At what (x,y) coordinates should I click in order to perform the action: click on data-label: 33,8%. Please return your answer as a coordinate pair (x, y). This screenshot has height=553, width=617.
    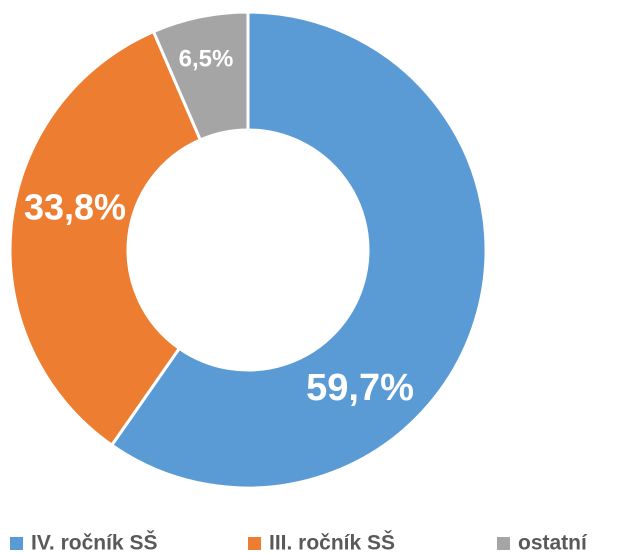
    Looking at the image, I should click on (75, 207).